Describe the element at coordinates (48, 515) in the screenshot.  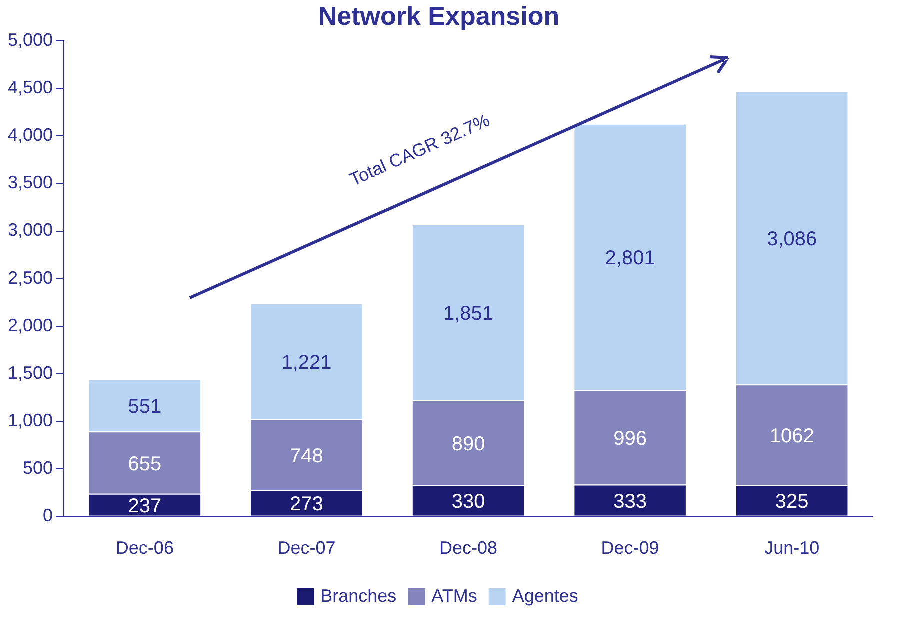
I see `y-tick-label: 0` at that location.